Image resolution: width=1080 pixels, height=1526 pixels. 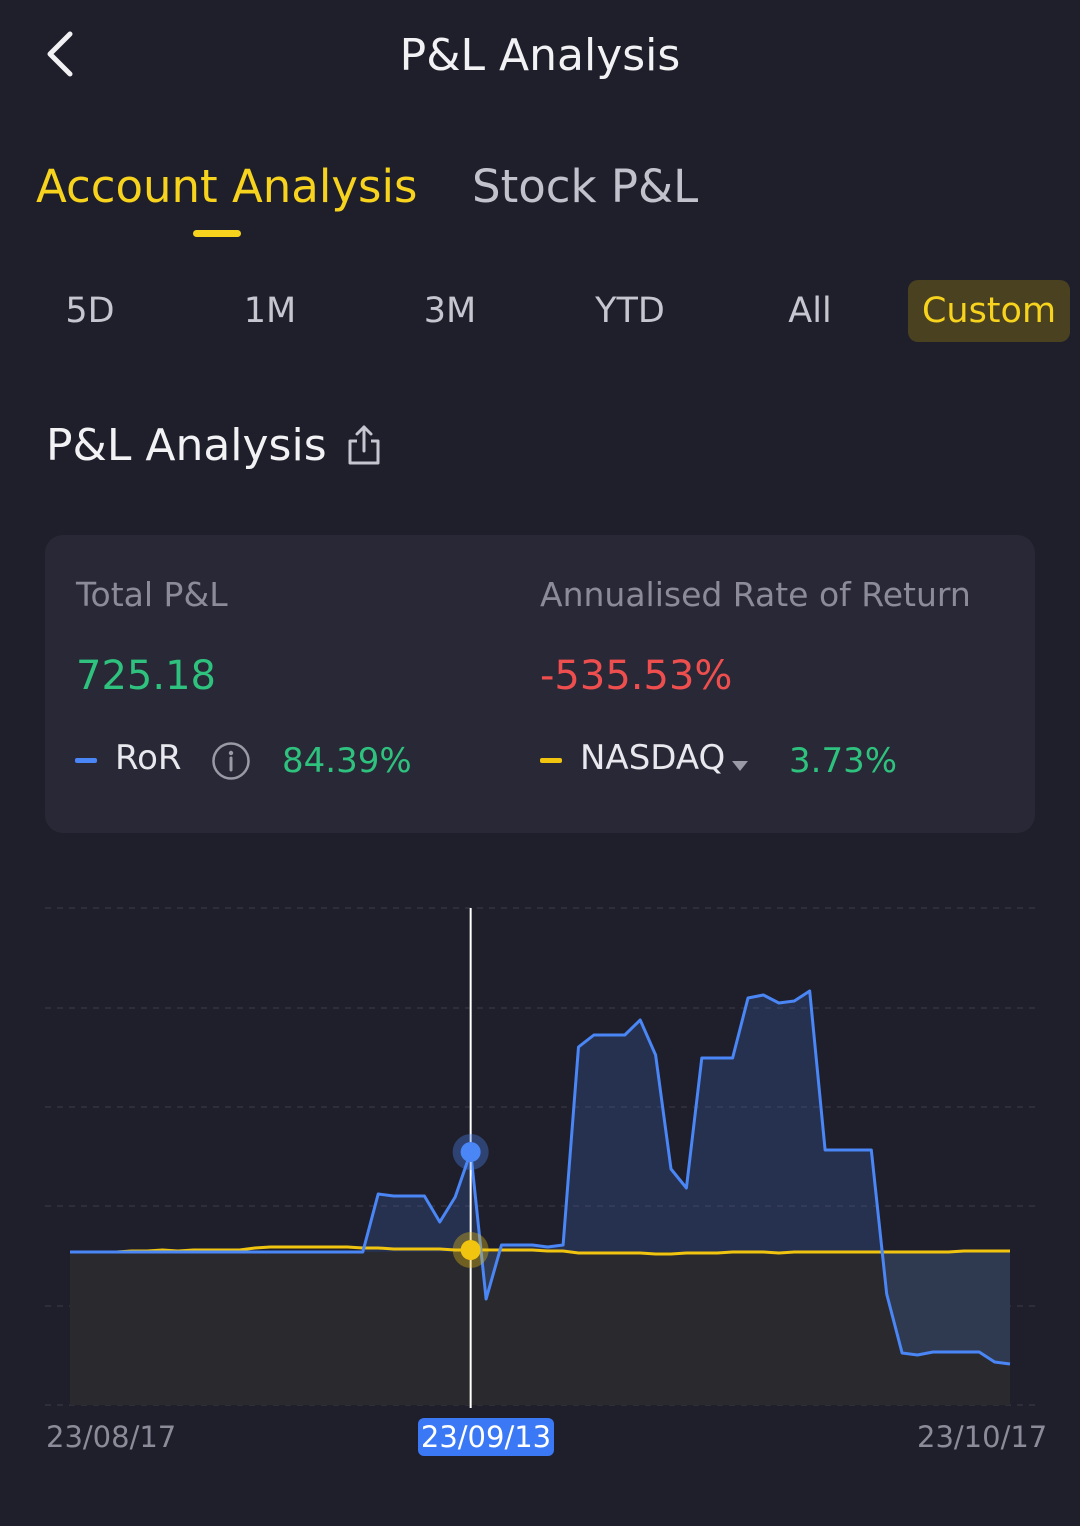 What do you see at coordinates (186, 445) in the screenshot?
I see `section-title: P&L Analysis` at bounding box center [186, 445].